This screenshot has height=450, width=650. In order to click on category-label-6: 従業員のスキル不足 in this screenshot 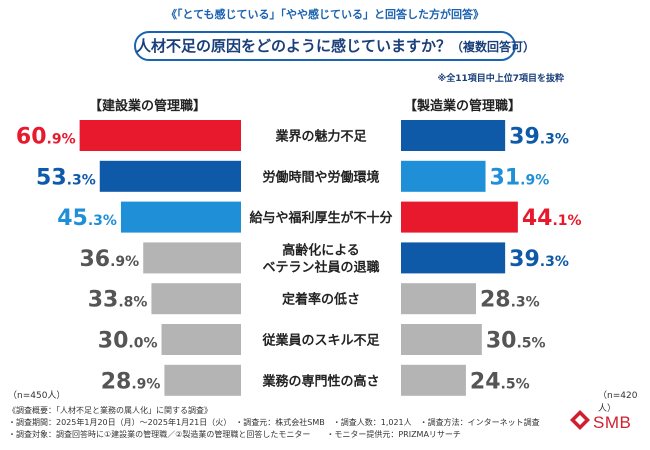, I will do `click(320, 341)`.